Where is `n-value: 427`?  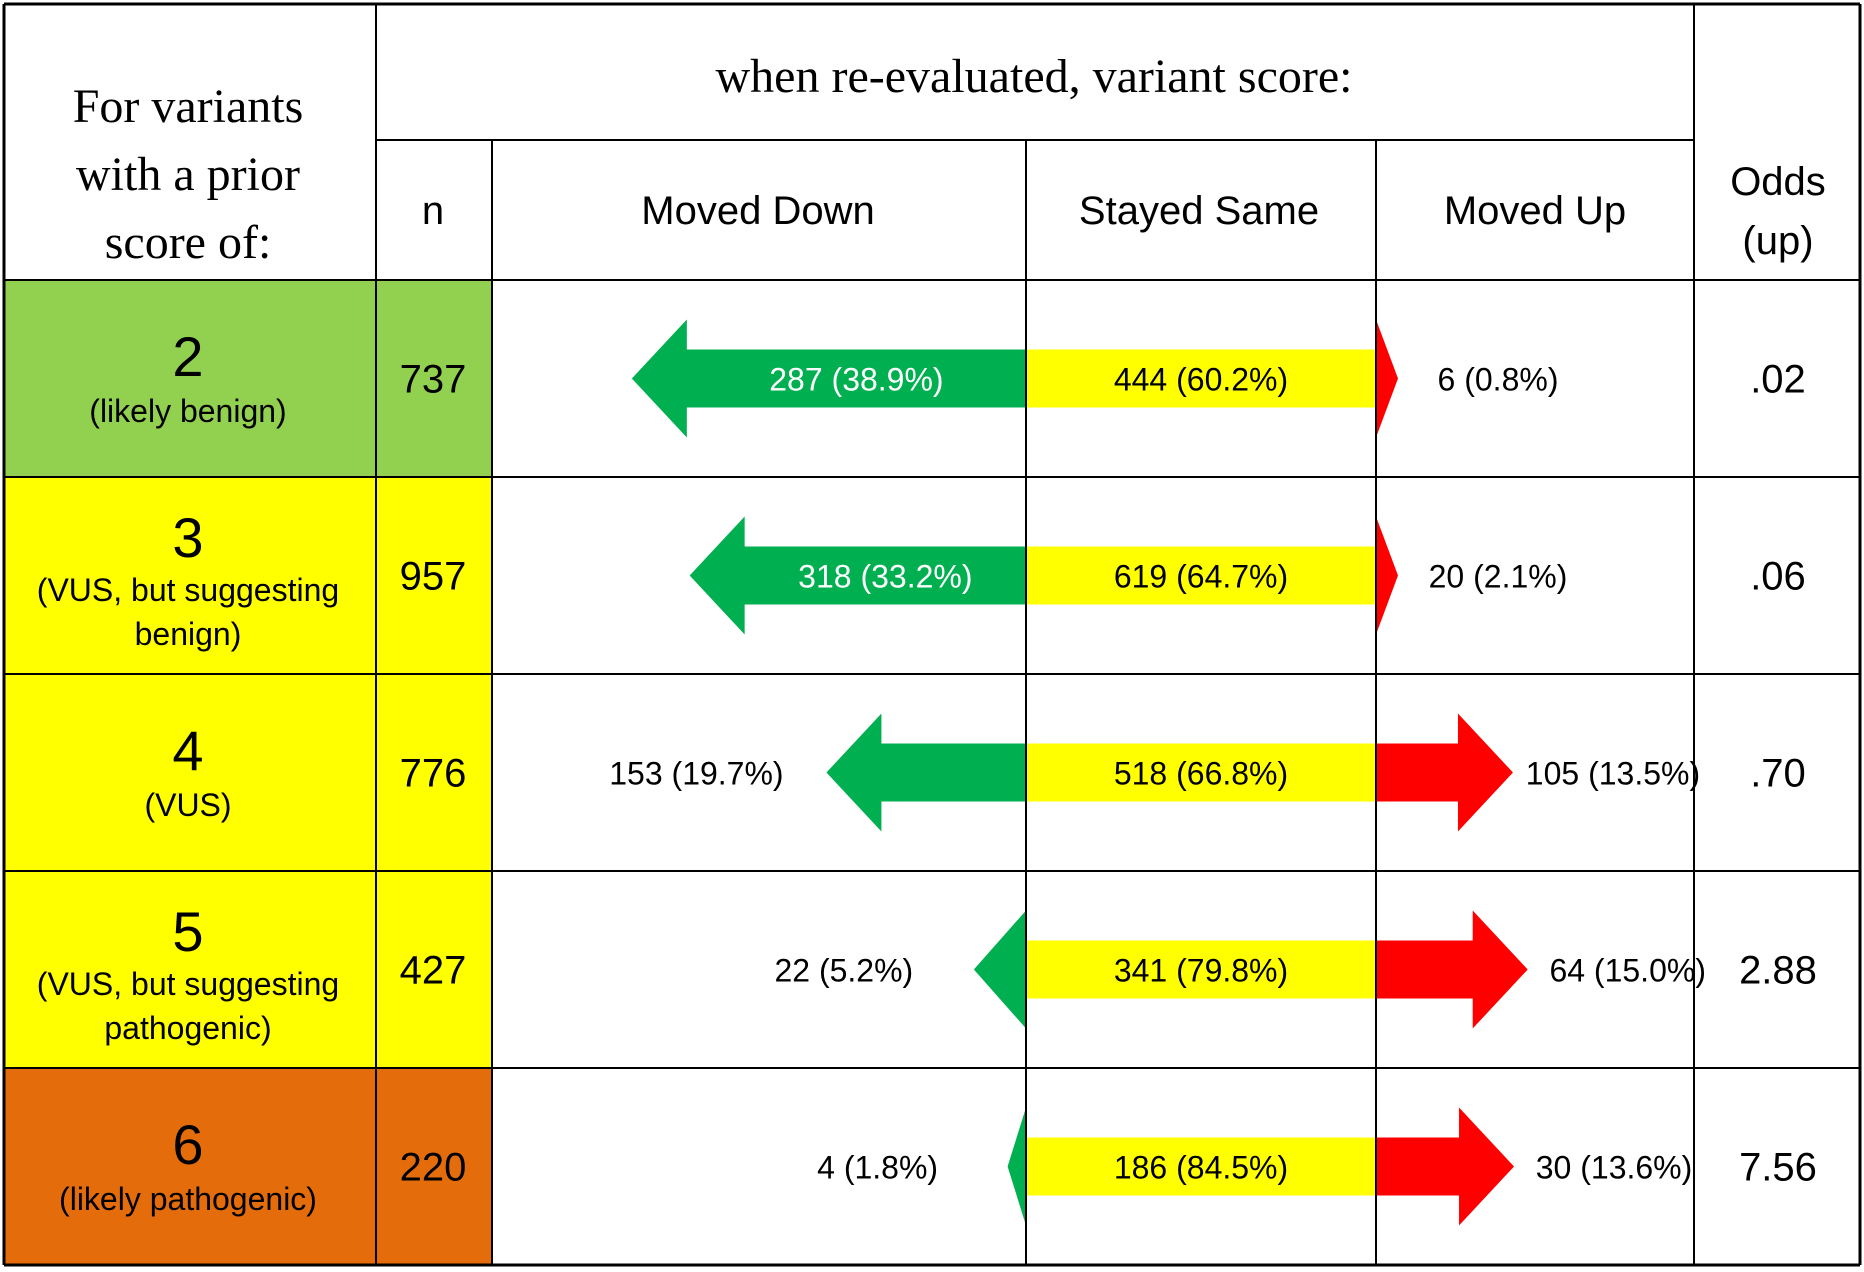
n-value: 427 is located at coordinates (433, 971).